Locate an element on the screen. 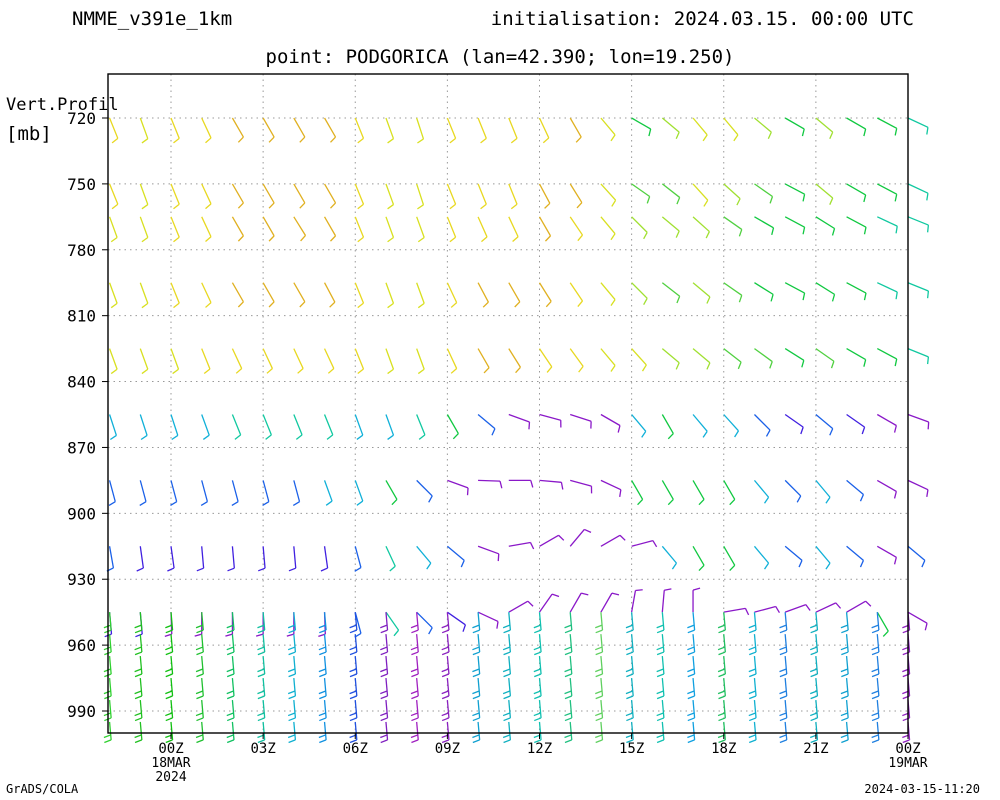 Image resolution: width=1000 pixels, height=800 pixels. y-tick-label: 720 is located at coordinates (81, 118).